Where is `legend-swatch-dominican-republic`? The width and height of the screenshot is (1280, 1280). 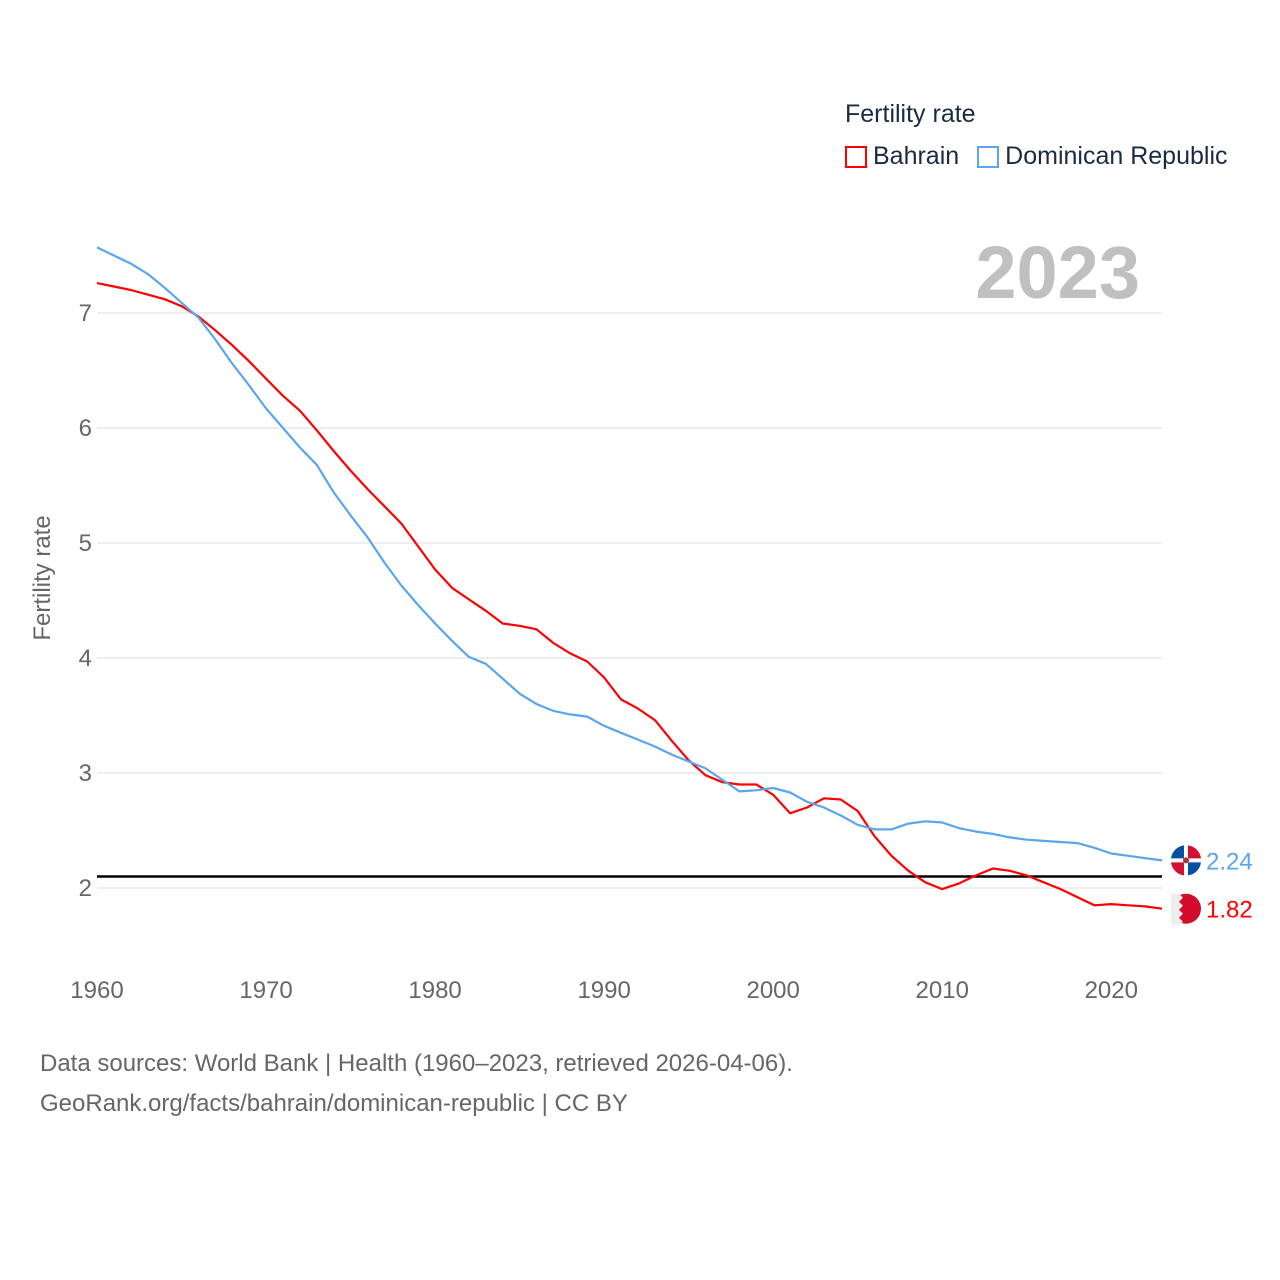
legend-swatch-dominican-republic is located at coordinates (988, 156).